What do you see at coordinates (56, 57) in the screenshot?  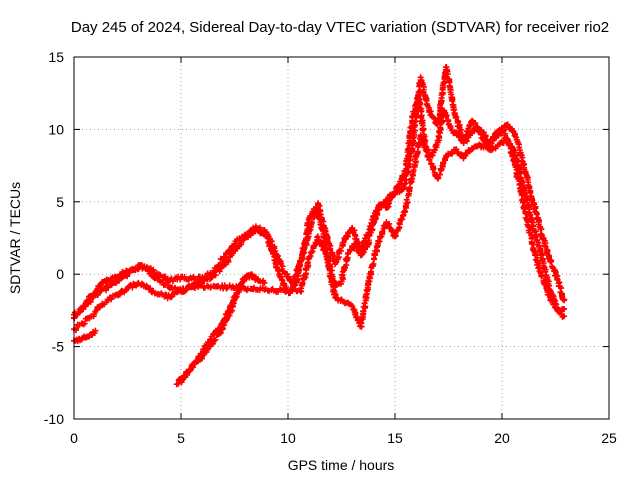 I see `y-tick-label: 15` at bounding box center [56, 57].